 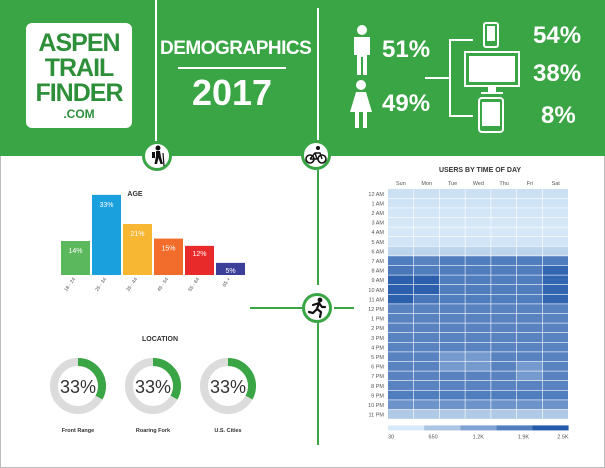 What do you see at coordinates (376, 291) in the screenshot?
I see `heatmap-hour-label: 10 AM` at bounding box center [376, 291].